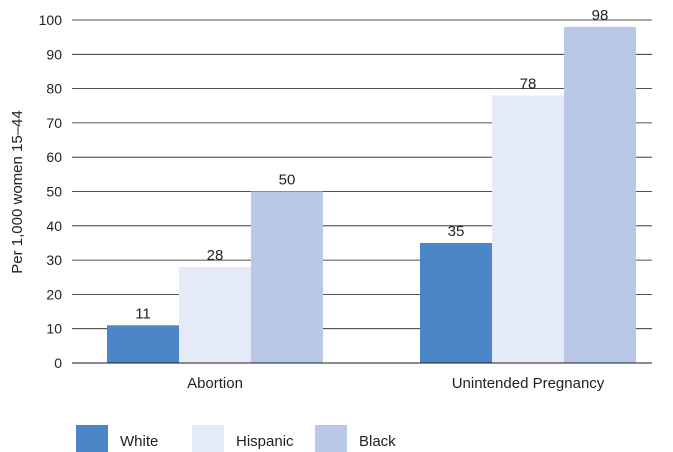 Image resolution: width=673 pixels, height=452 pixels. I want to click on y-tick-label: 70, so click(54, 123).